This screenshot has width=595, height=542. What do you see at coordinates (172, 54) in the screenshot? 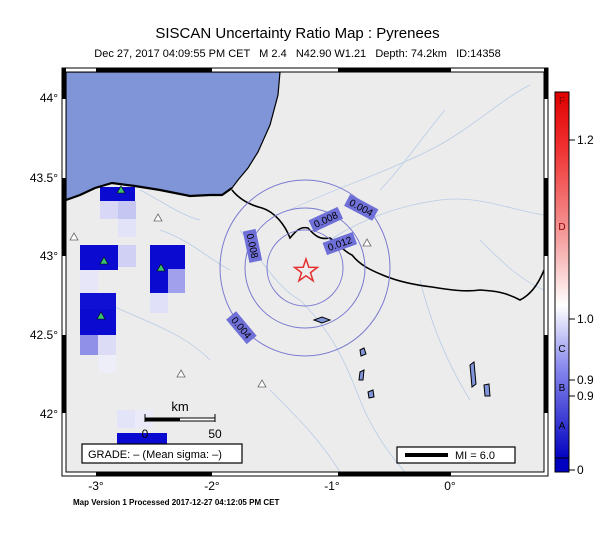
I see `event-date: Dec 27, 2017 04:09:55 PM CET` at bounding box center [172, 54].